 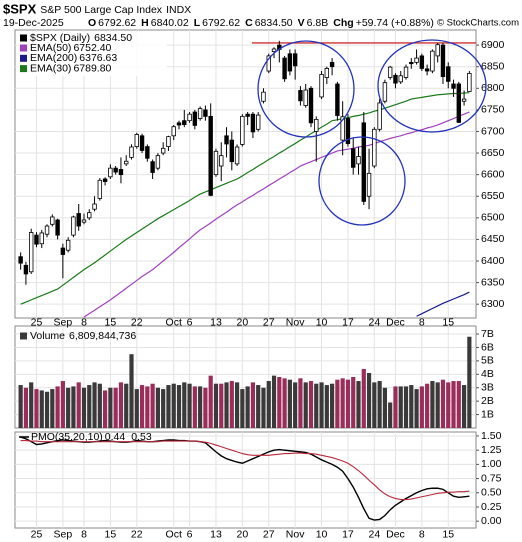 What do you see at coordinates (137, 322) in the screenshot?
I see `x-tick-label: 22` at bounding box center [137, 322].